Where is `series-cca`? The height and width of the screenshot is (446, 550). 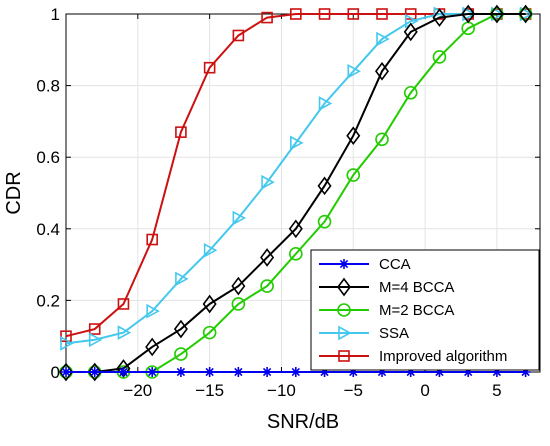 series-cca is located at coordinates (296, 372).